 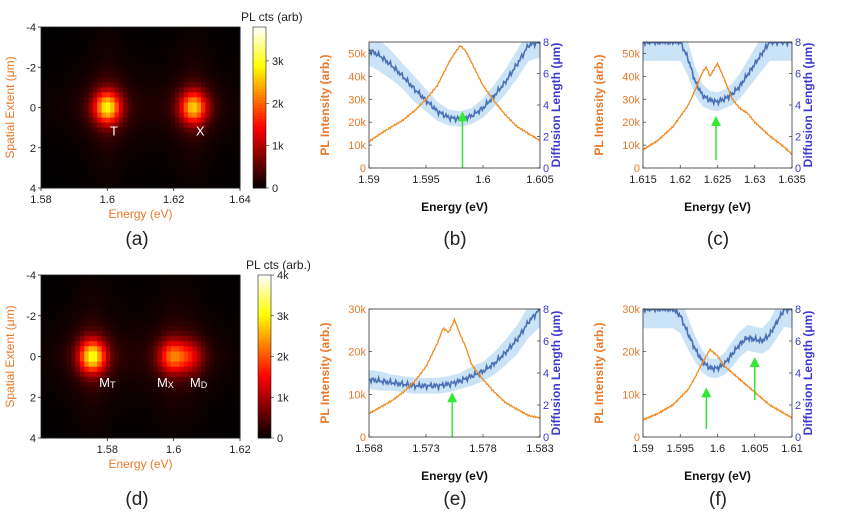 What do you see at coordinates (141, 357) in the screenshot?
I see `heatmap-cells-d` at bounding box center [141, 357].